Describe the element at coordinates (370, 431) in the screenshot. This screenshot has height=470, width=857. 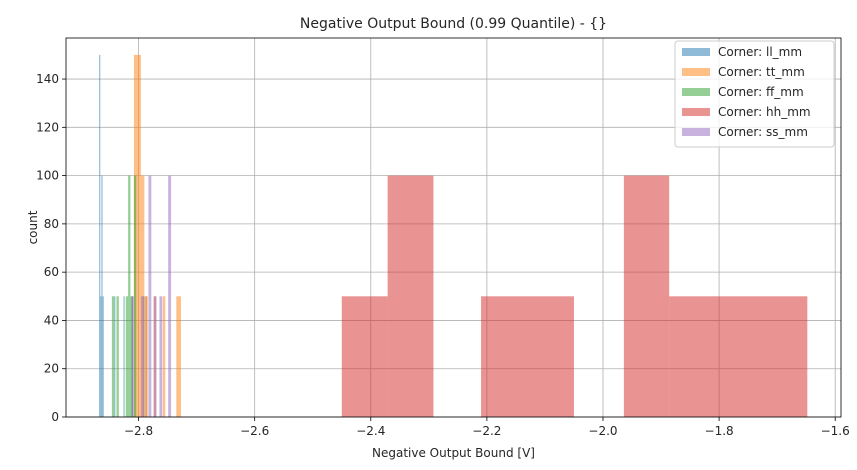
I see `x-tick-label: −2.4` at that location.